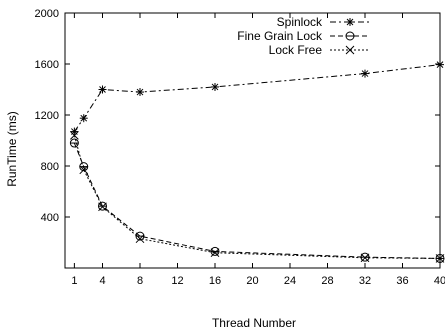  Describe the element at coordinates (402, 281) in the screenshot. I see `x-tick-label: 36` at that location.